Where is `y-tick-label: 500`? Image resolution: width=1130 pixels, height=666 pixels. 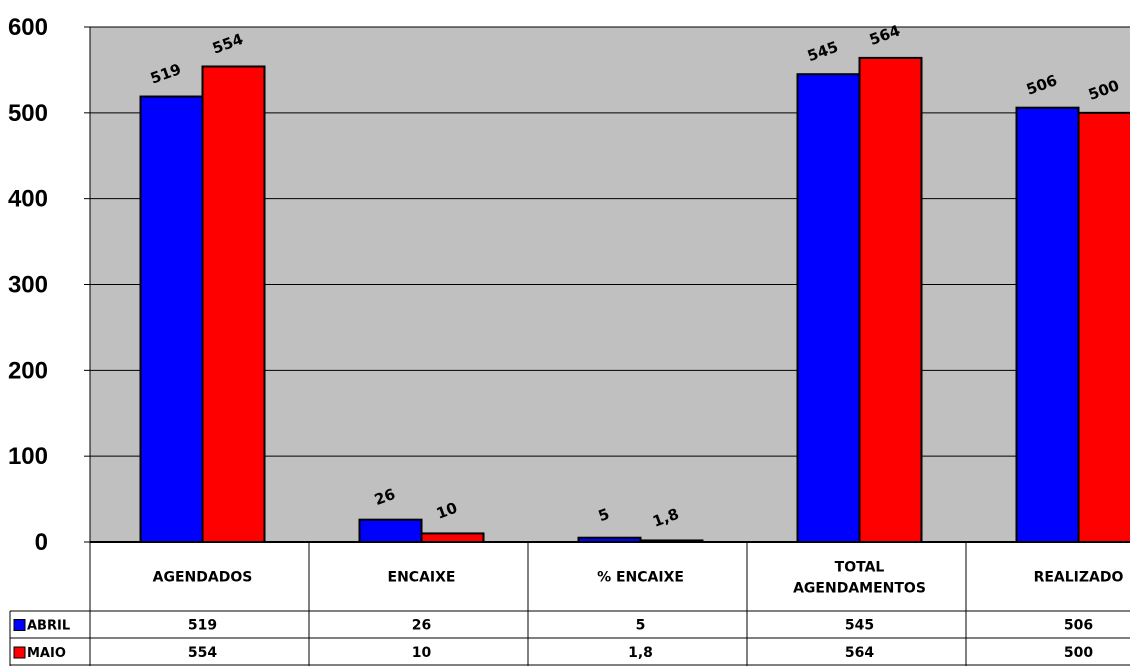 y-tick-label: 500 is located at coordinates (28, 113).